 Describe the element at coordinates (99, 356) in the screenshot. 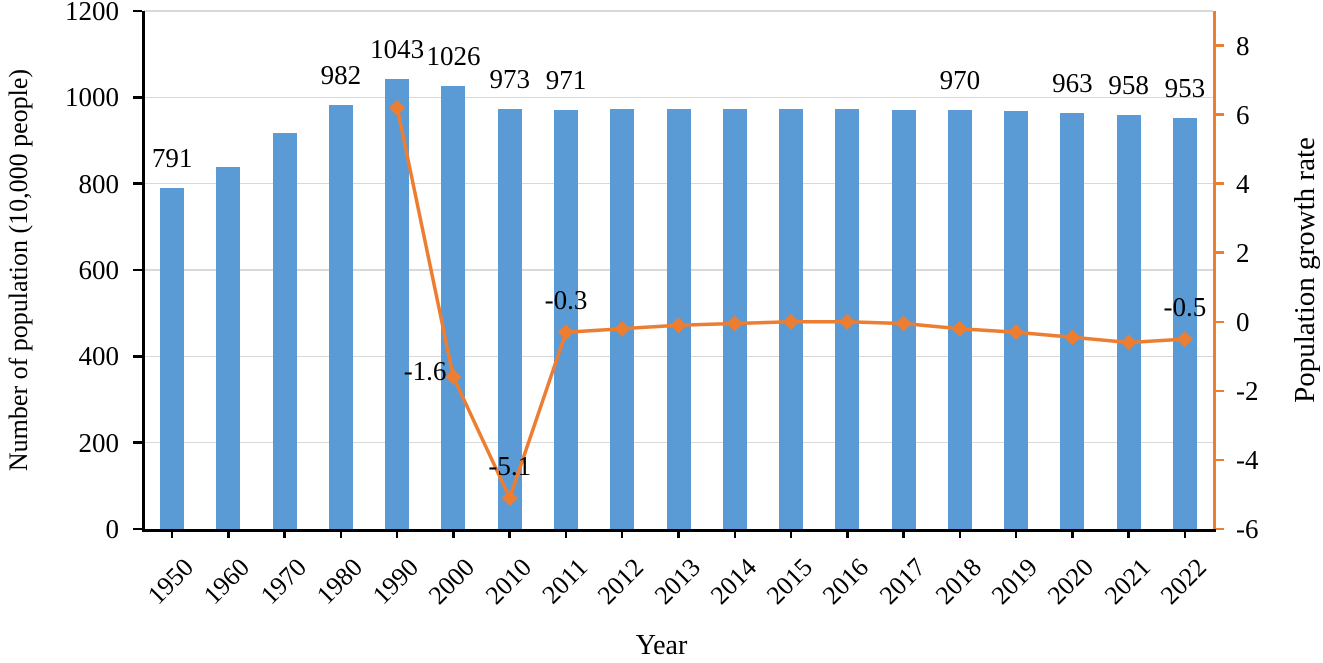

I see `left-axis-tick-label: 400` at that location.